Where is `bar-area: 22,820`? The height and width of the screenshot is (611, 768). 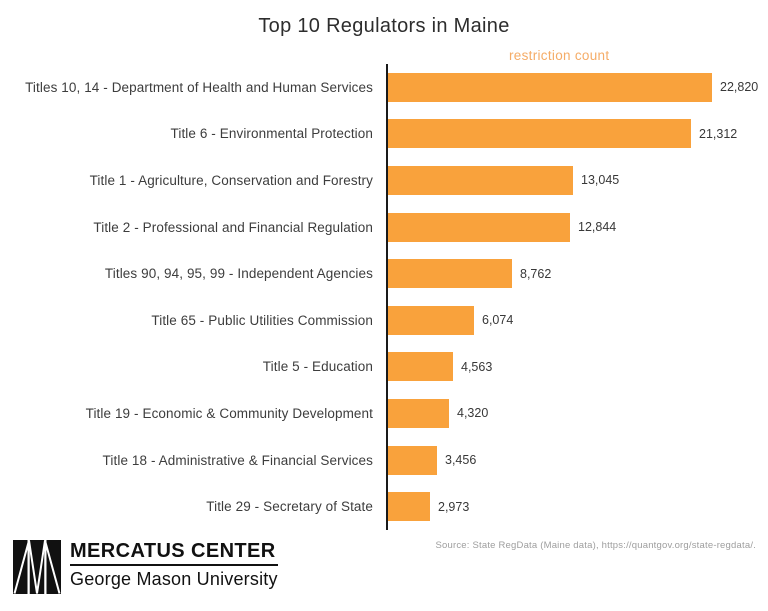 bar-area: 22,820 is located at coordinates (577, 87).